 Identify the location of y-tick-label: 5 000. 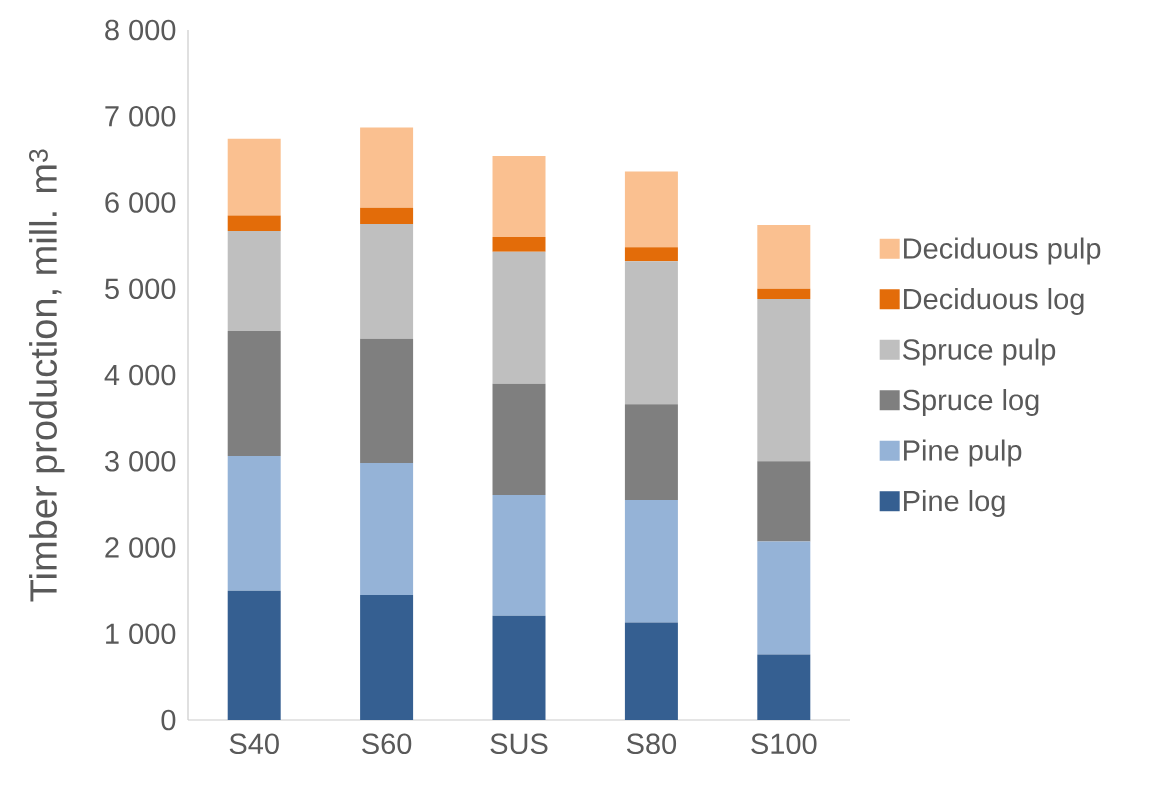
(140, 289).